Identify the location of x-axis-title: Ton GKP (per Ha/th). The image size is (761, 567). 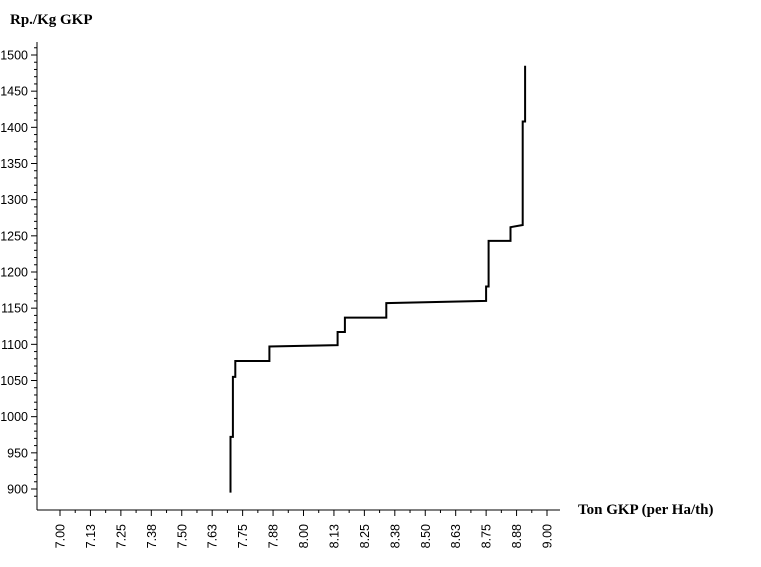
(645, 510).